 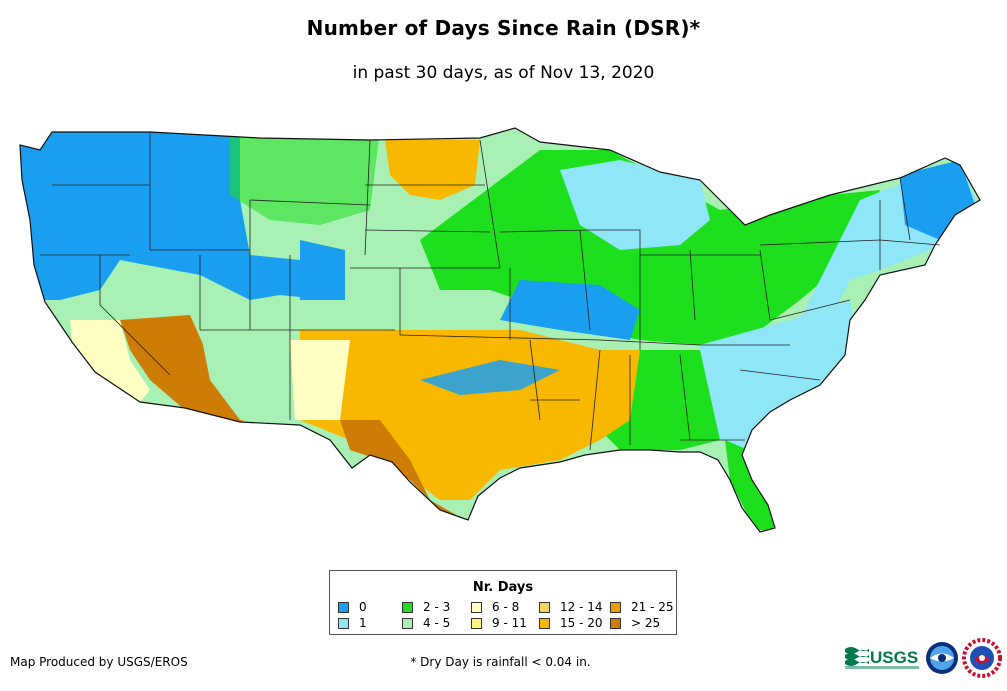 I want to click on legend-item: 1, so click(x=352, y=623).